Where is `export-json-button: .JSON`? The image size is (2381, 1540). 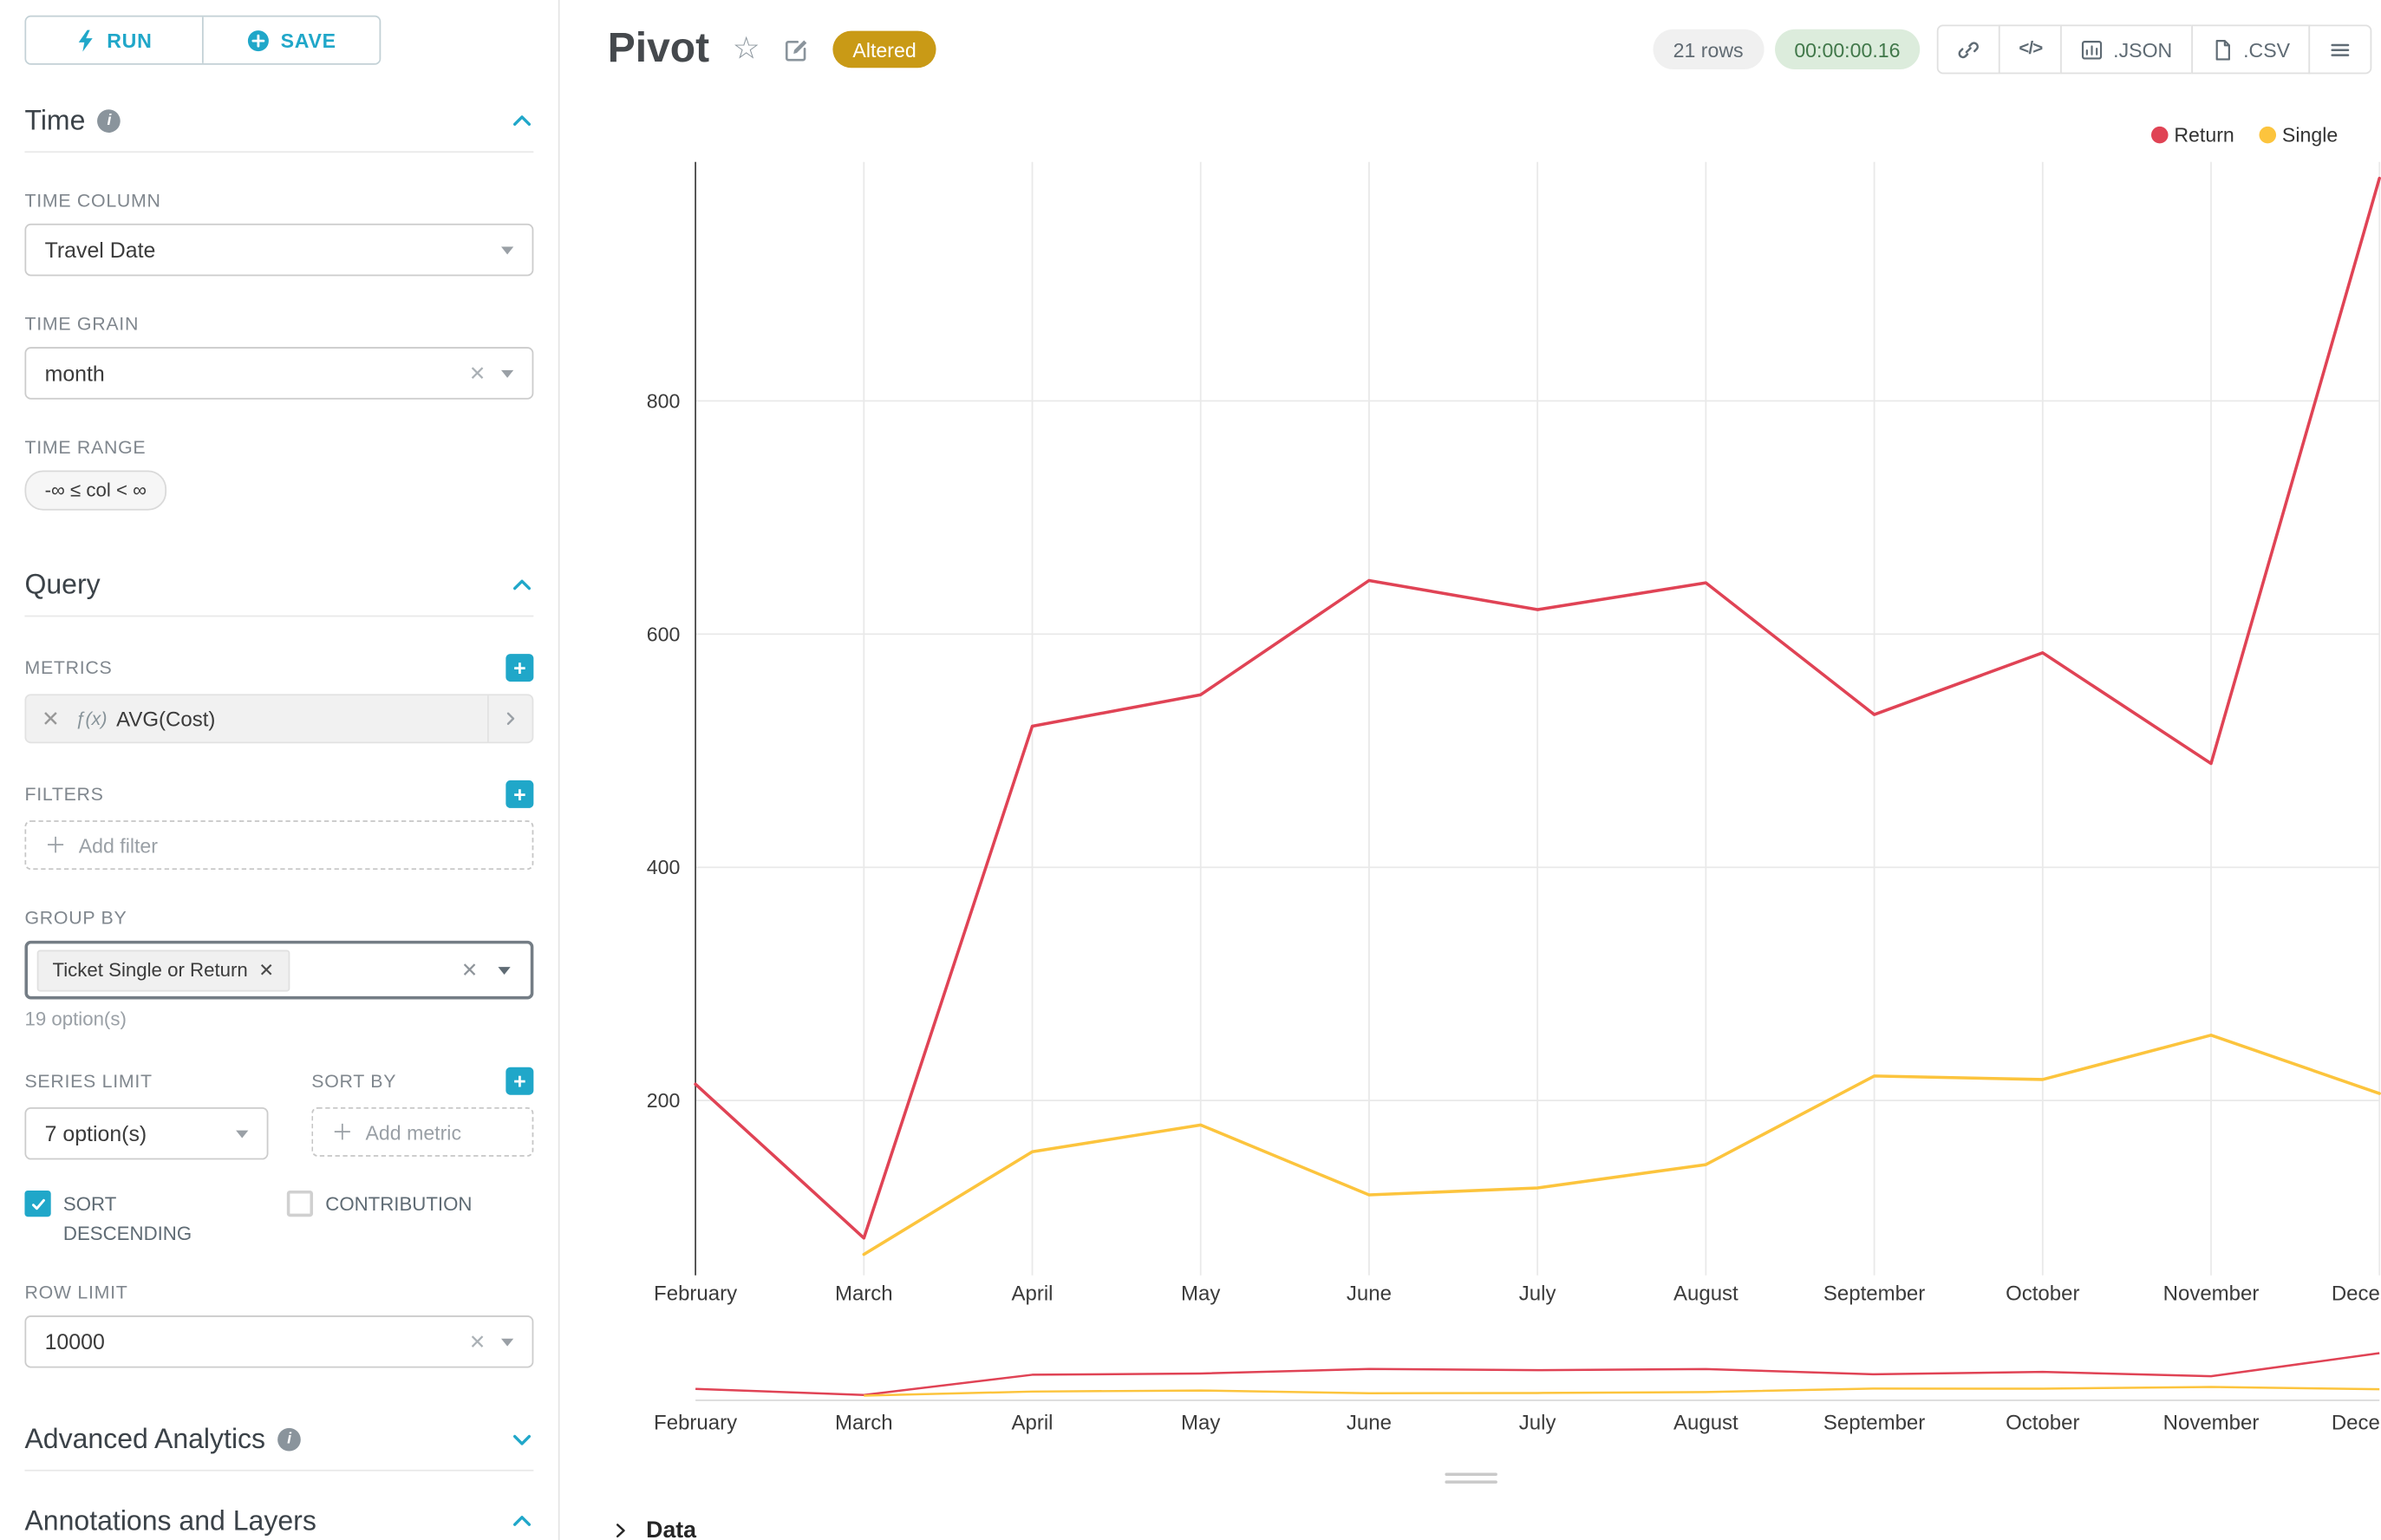 export-json-button: .JSON is located at coordinates (2126, 49).